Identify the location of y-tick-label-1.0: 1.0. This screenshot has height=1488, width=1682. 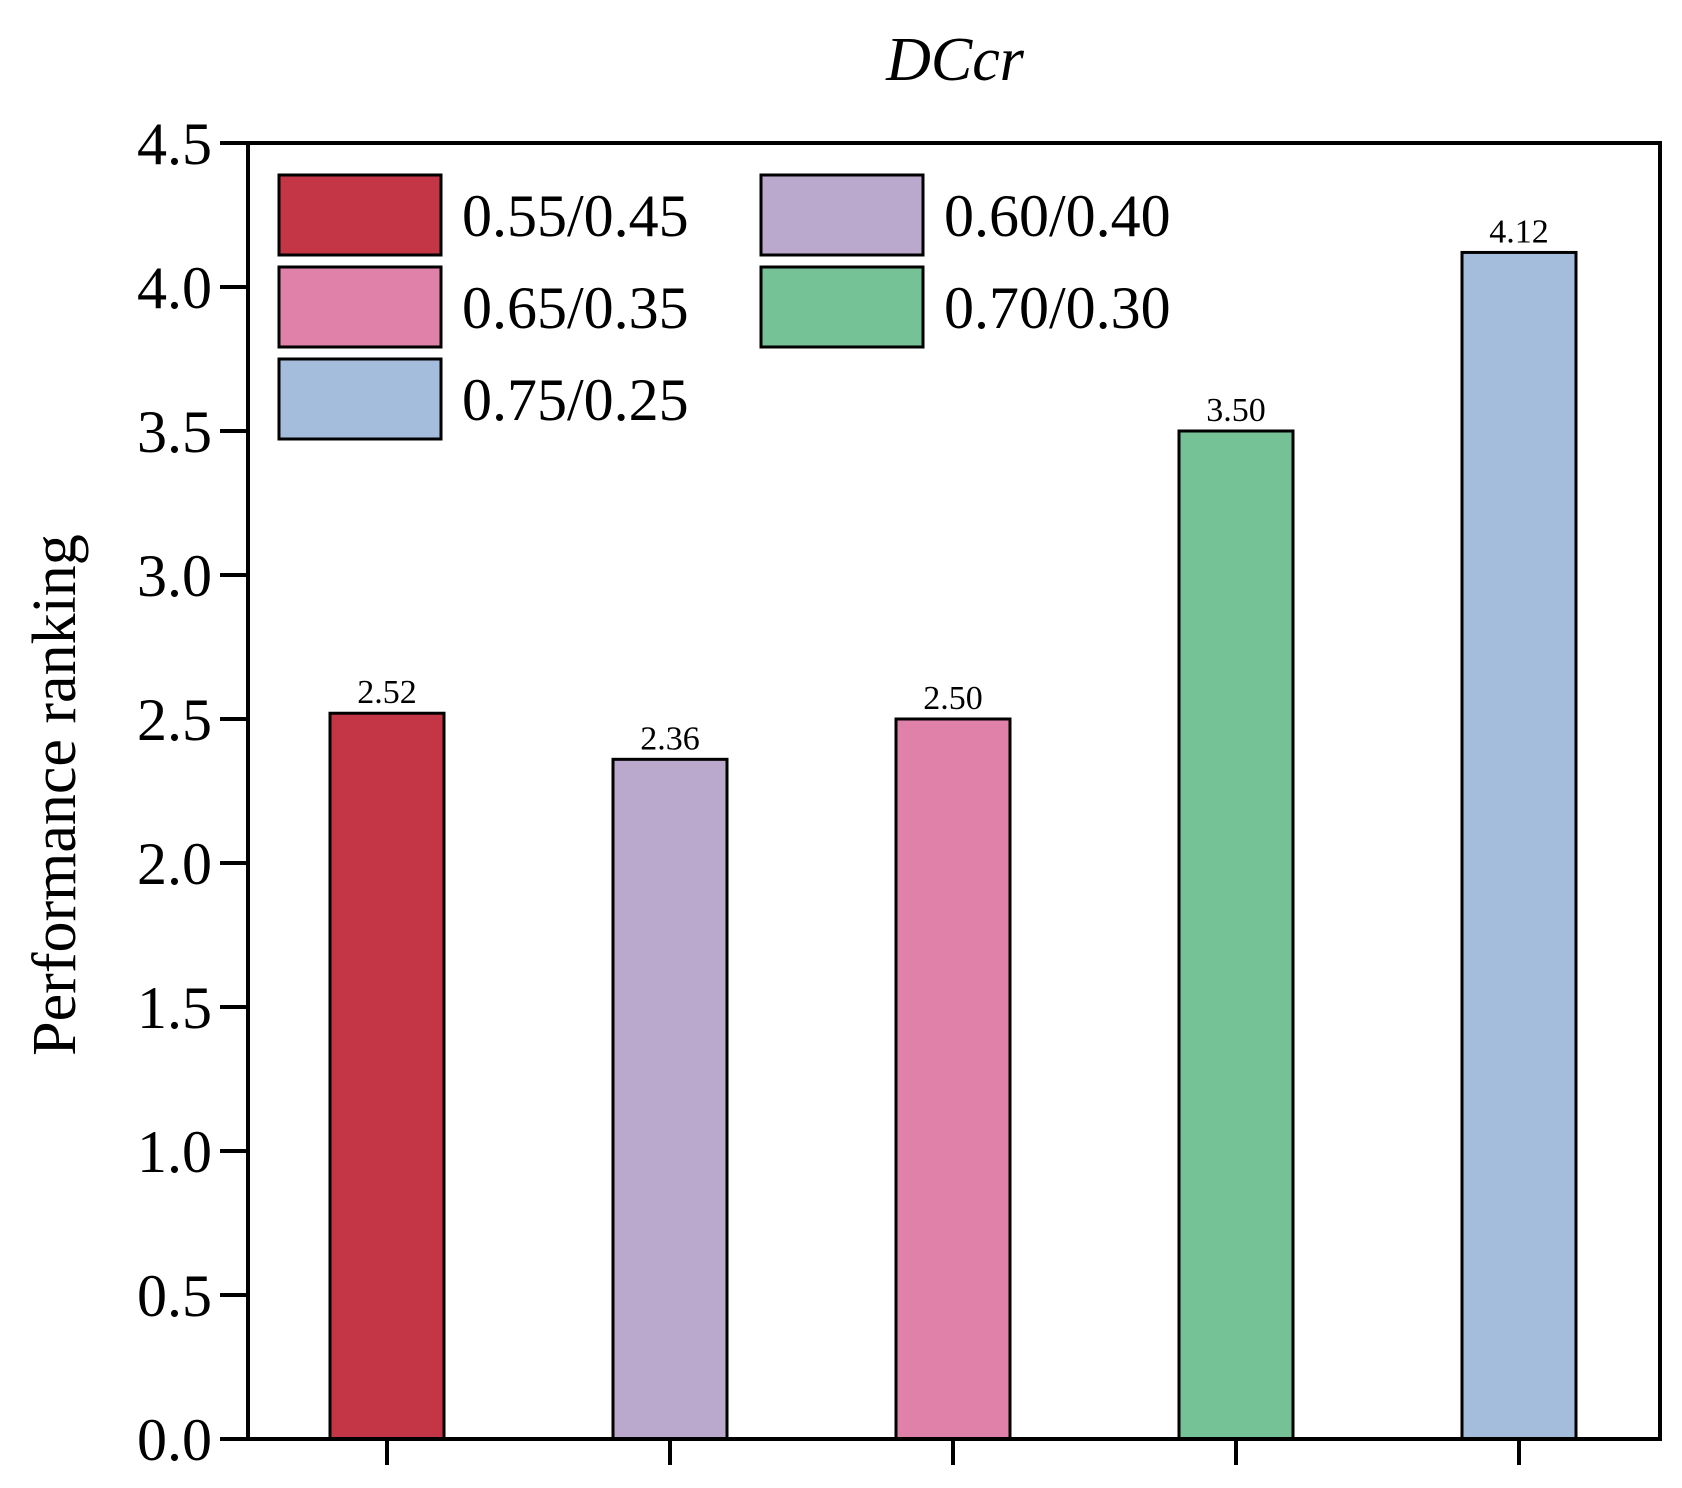
(174, 1152).